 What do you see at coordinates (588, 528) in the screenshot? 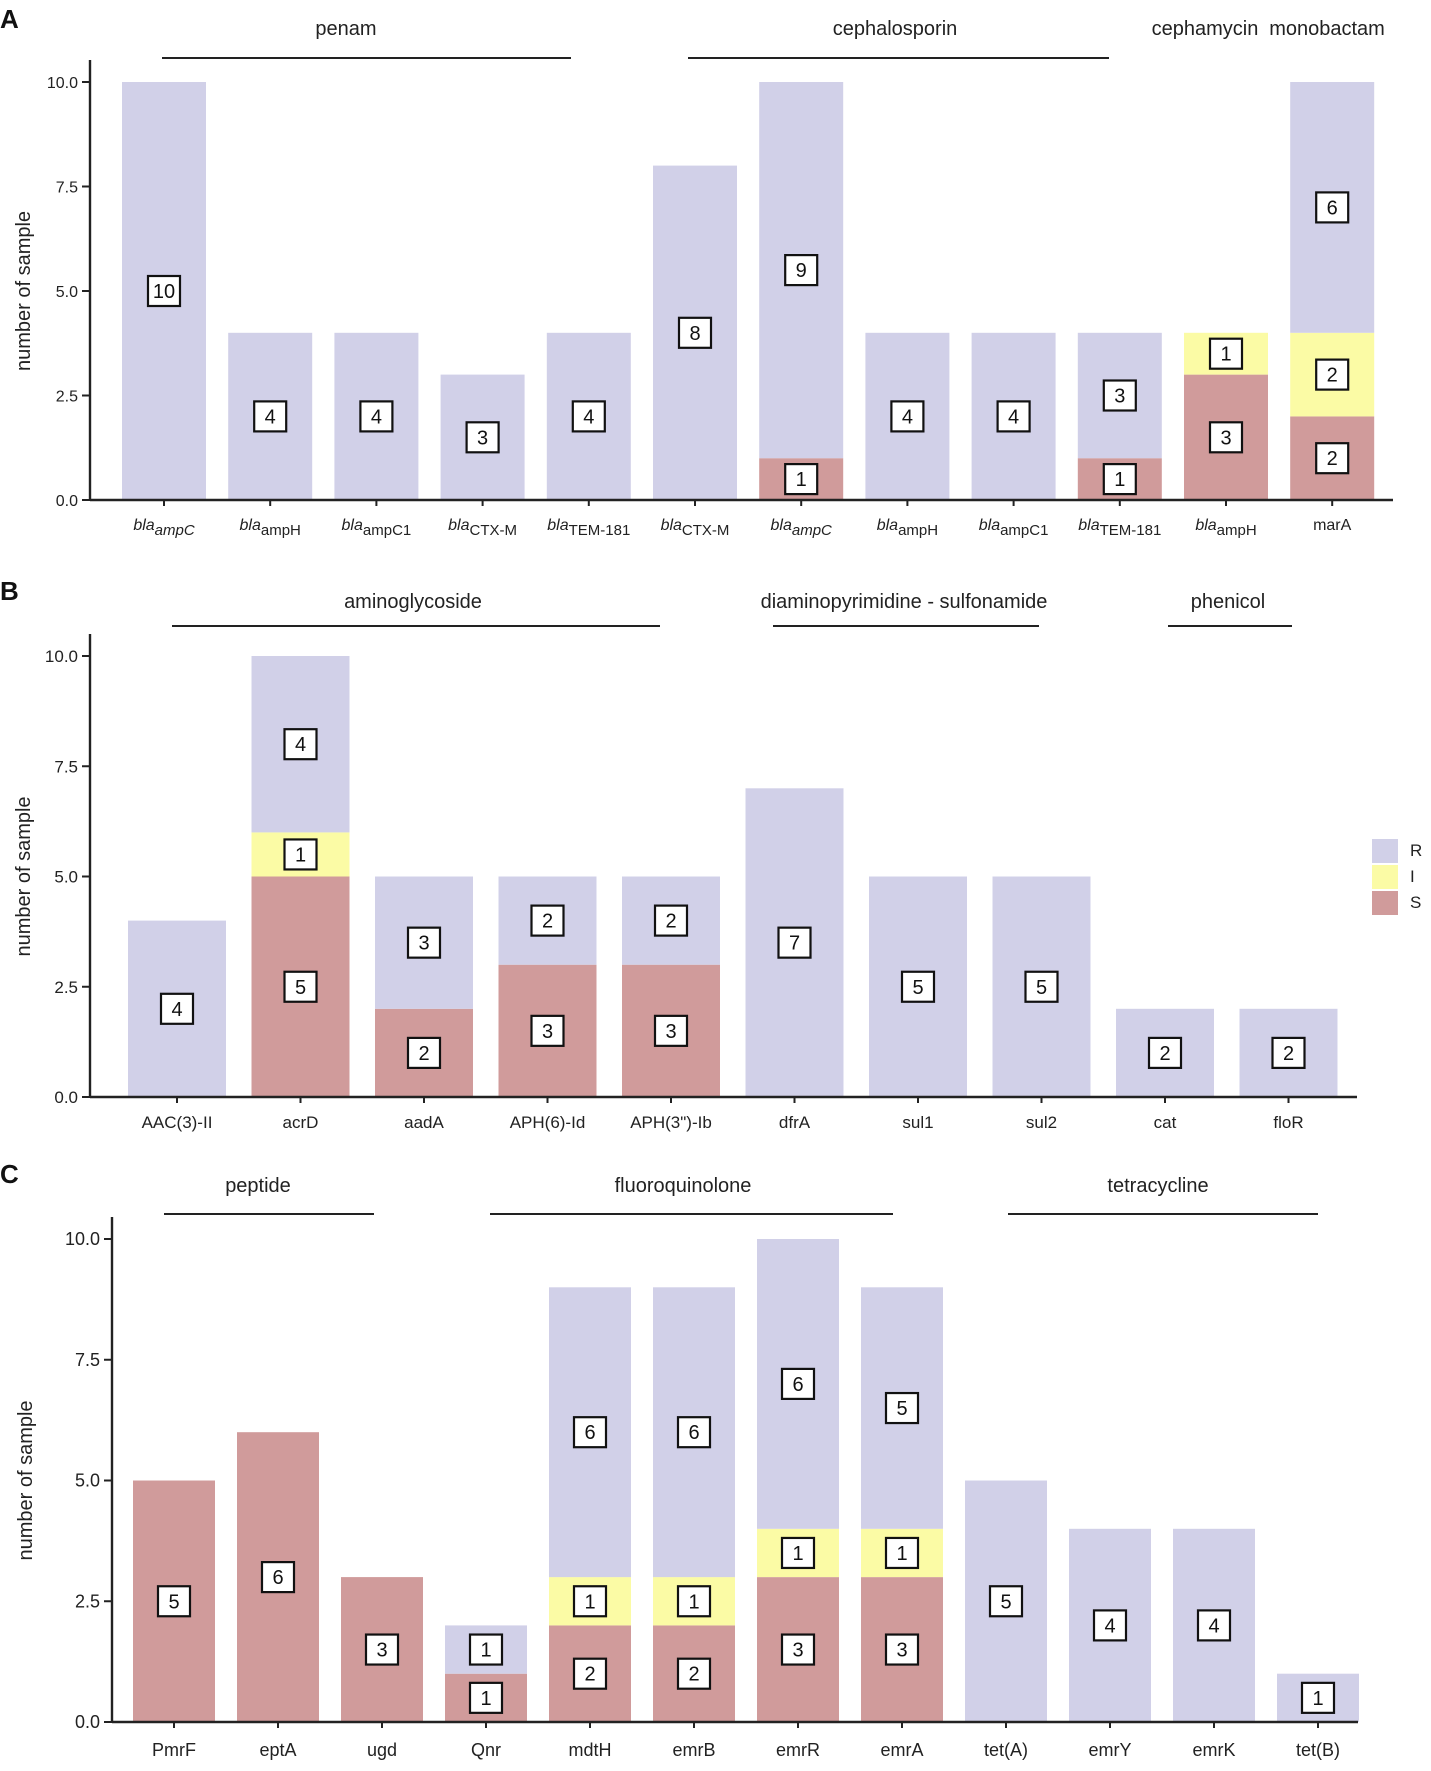
I see `x-tick-label: blaTEM-181` at bounding box center [588, 528].